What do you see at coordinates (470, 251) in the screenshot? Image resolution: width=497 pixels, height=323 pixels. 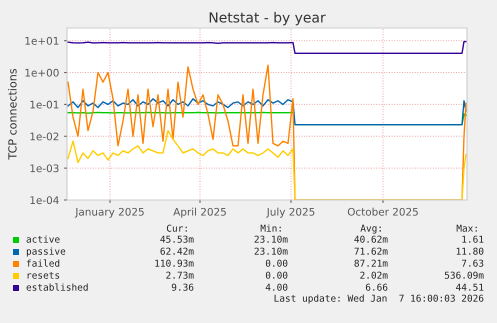 I see `text: 11.80` at bounding box center [470, 251].